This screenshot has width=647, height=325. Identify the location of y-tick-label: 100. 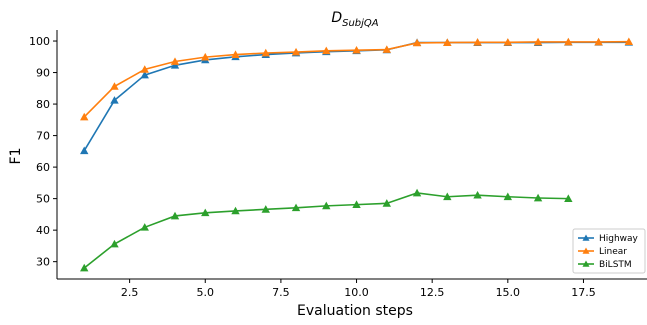
(39, 41).